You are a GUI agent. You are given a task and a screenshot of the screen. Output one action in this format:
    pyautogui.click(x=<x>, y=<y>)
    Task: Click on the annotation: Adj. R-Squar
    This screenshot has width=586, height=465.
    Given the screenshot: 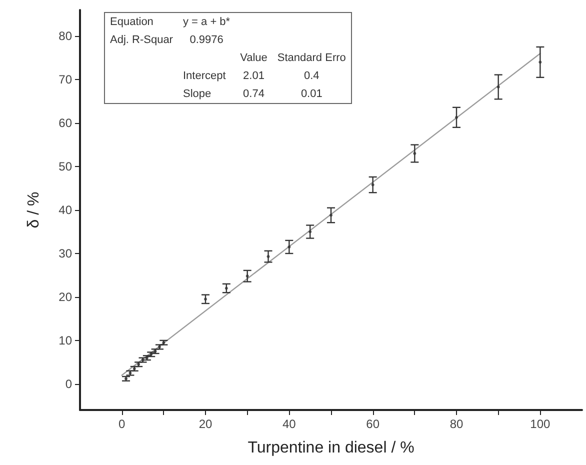 What is the action you would take?
    pyautogui.click(x=141, y=40)
    